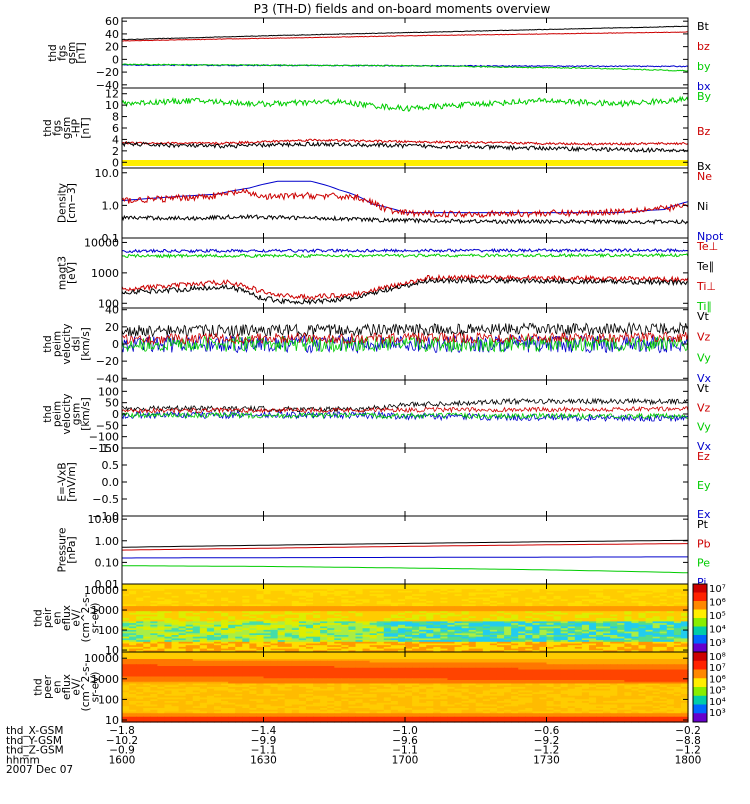 The width and height of the screenshot is (750, 804). I want to click on series-line-Ti_perp, so click(405, 251).